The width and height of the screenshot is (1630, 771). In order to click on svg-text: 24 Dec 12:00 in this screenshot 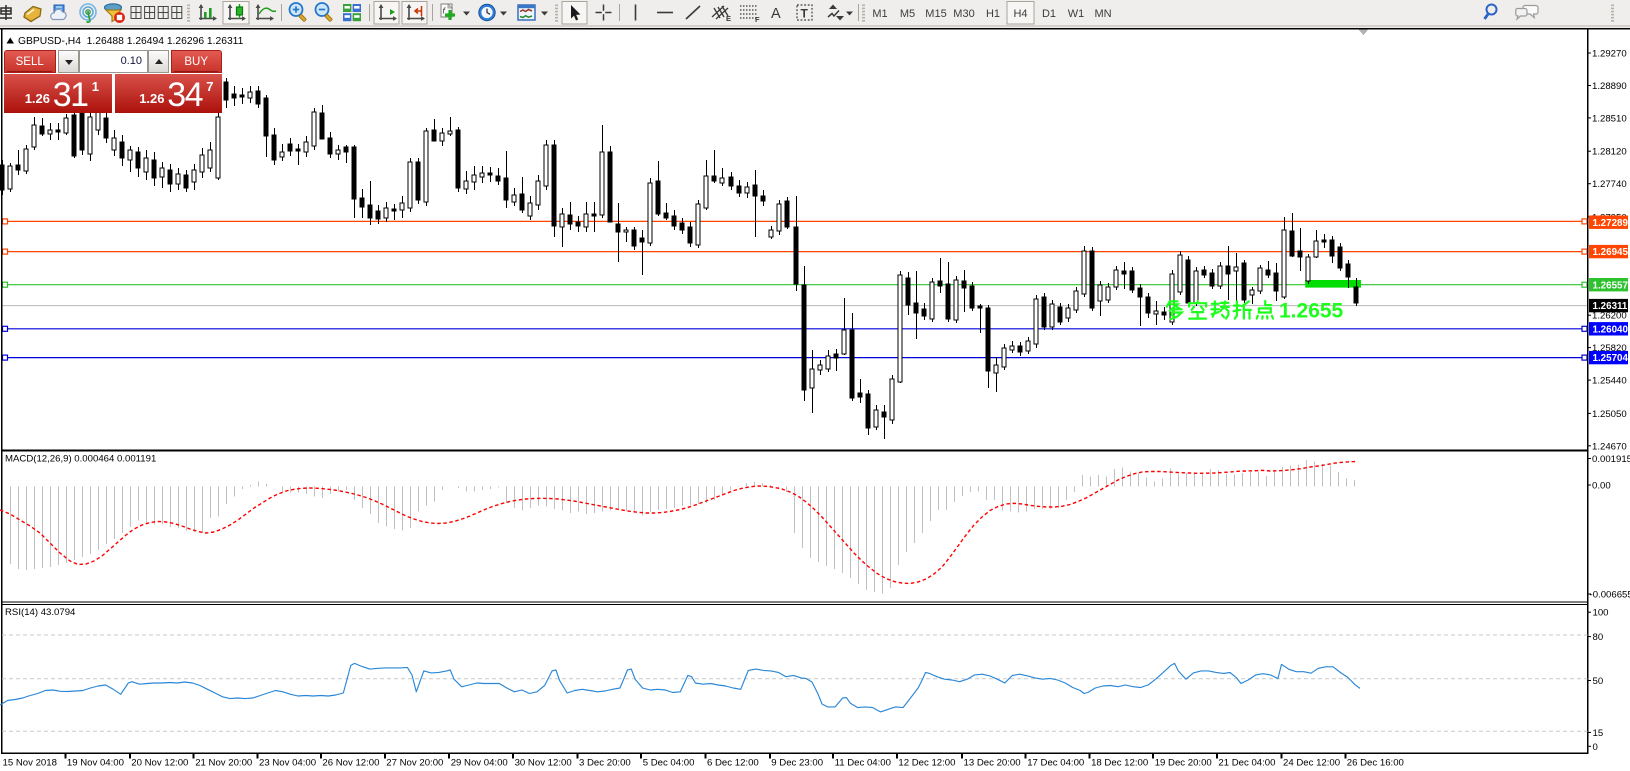, I will do `click(1311, 763)`.